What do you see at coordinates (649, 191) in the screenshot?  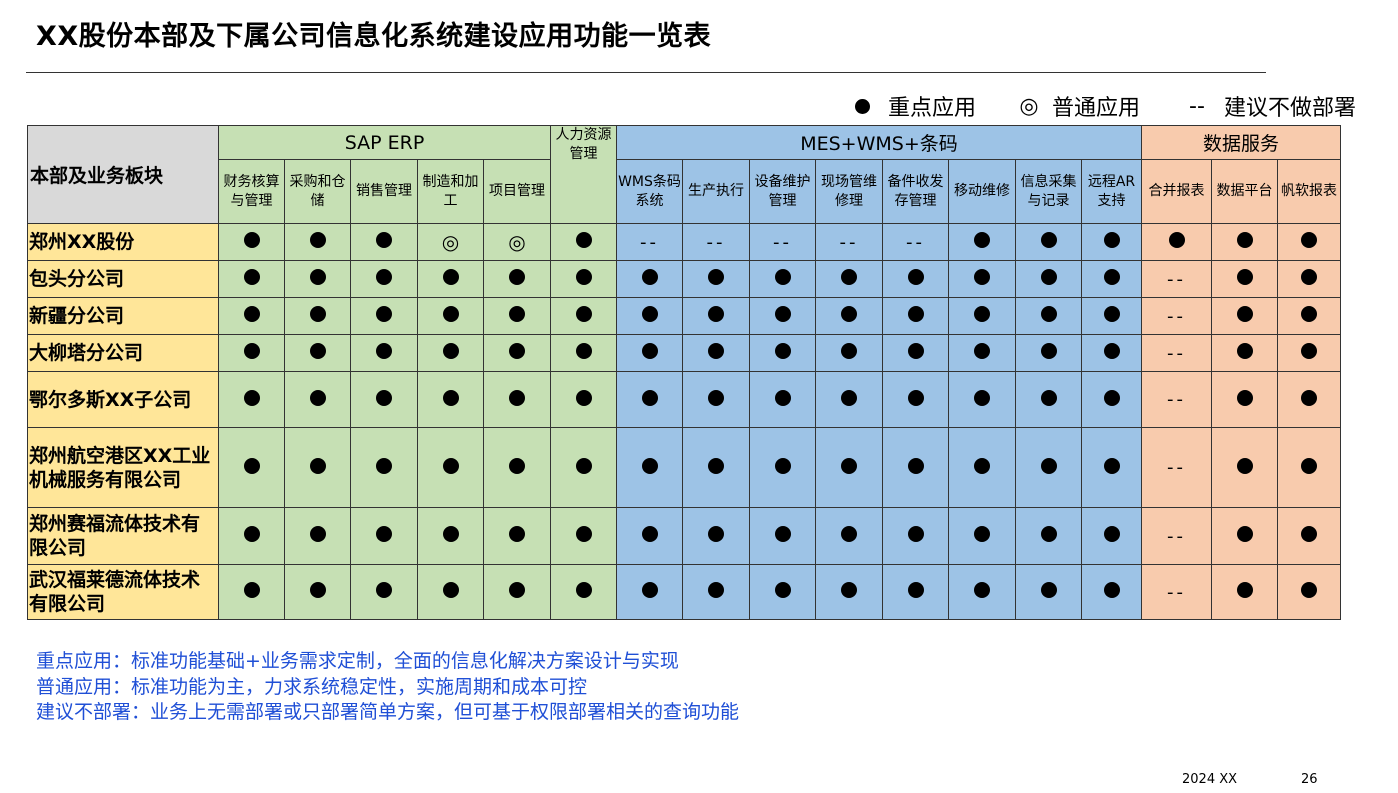 I see `column-header-mes-0: WMS条码系统` at bounding box center [649, 191].